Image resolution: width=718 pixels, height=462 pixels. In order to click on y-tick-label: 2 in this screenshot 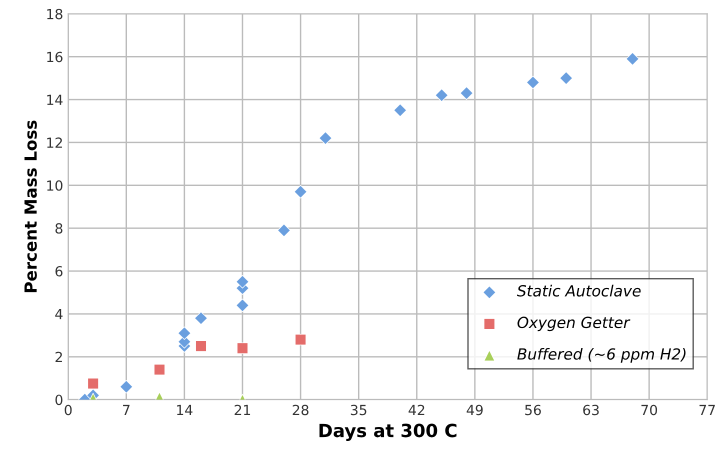, I will do `click(59, 357)`.